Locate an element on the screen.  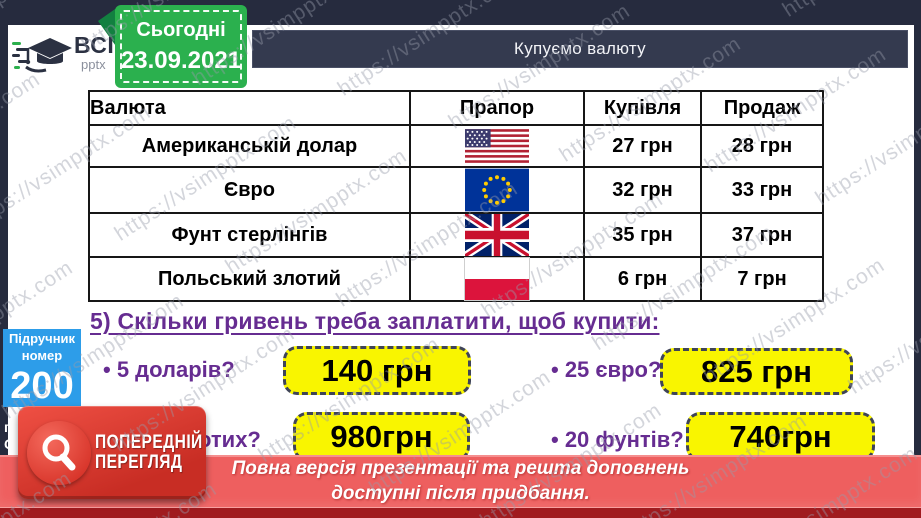
table-row: Американській долар is located at coordinates (456, 146).